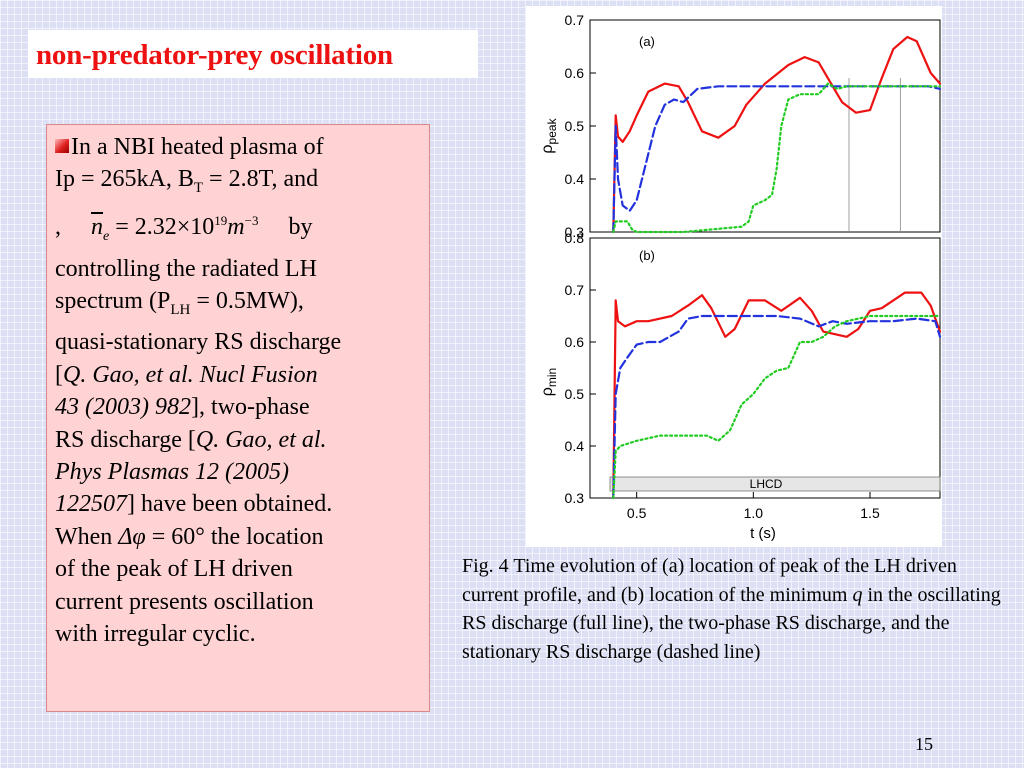  What do you see at coordinates (198, 342) in the screenshot?
I see `body-line: quasi-stationary RS discharge` at bounding box center [198, 342].